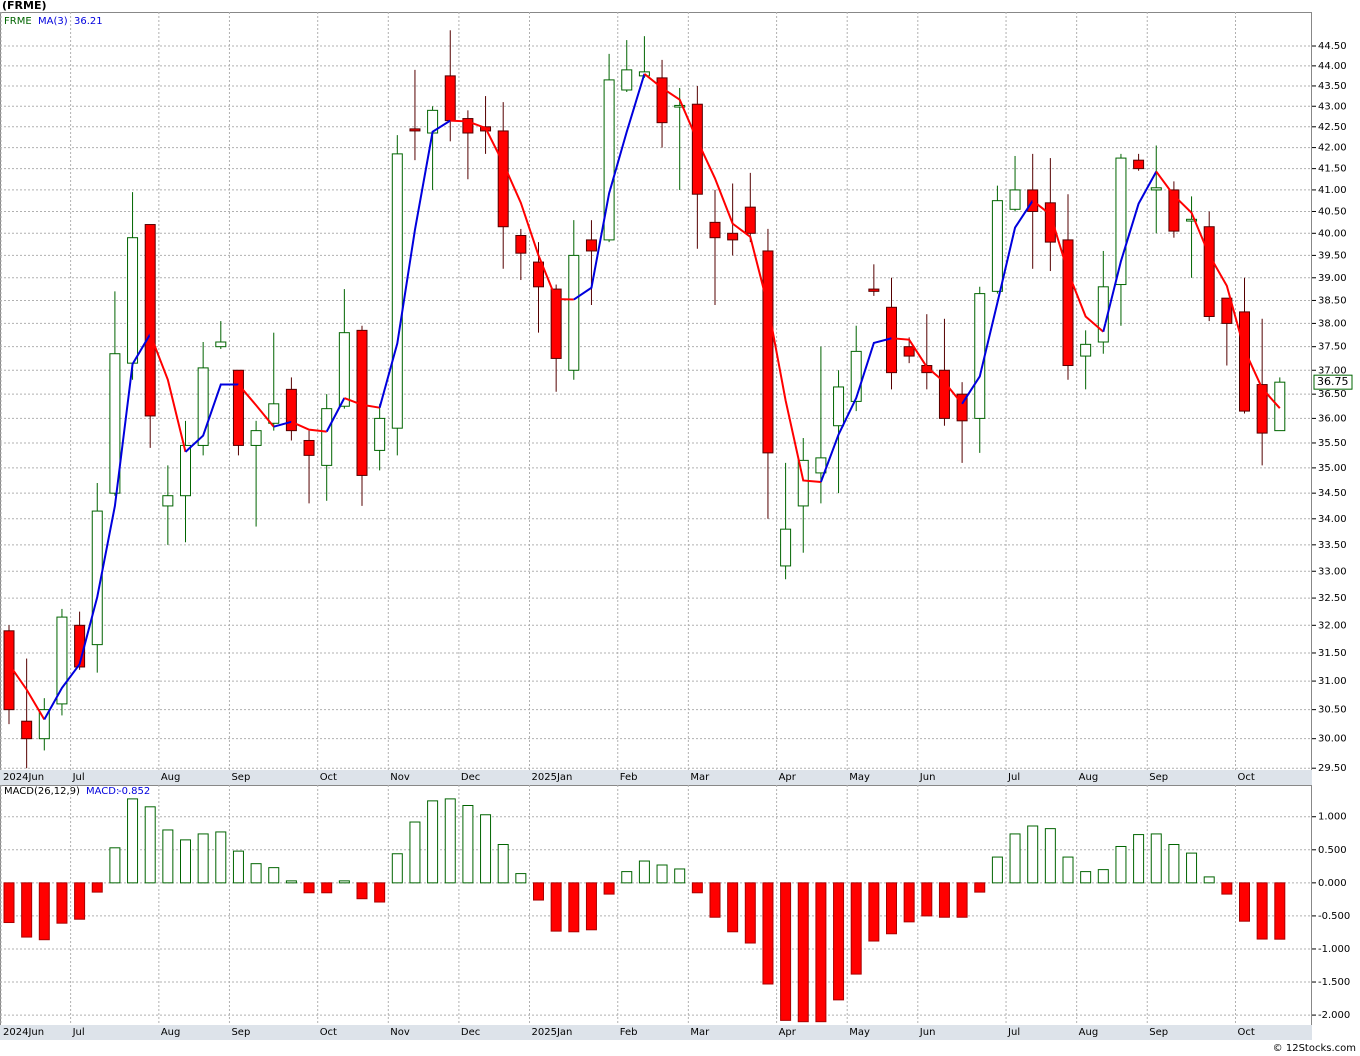 This screenshot has height=1056, width=1360. What do you see at coordinates (1332, 768) in the screenshot?
I see `y-tick-label: 29.50` at bounding box center [1332, 768].